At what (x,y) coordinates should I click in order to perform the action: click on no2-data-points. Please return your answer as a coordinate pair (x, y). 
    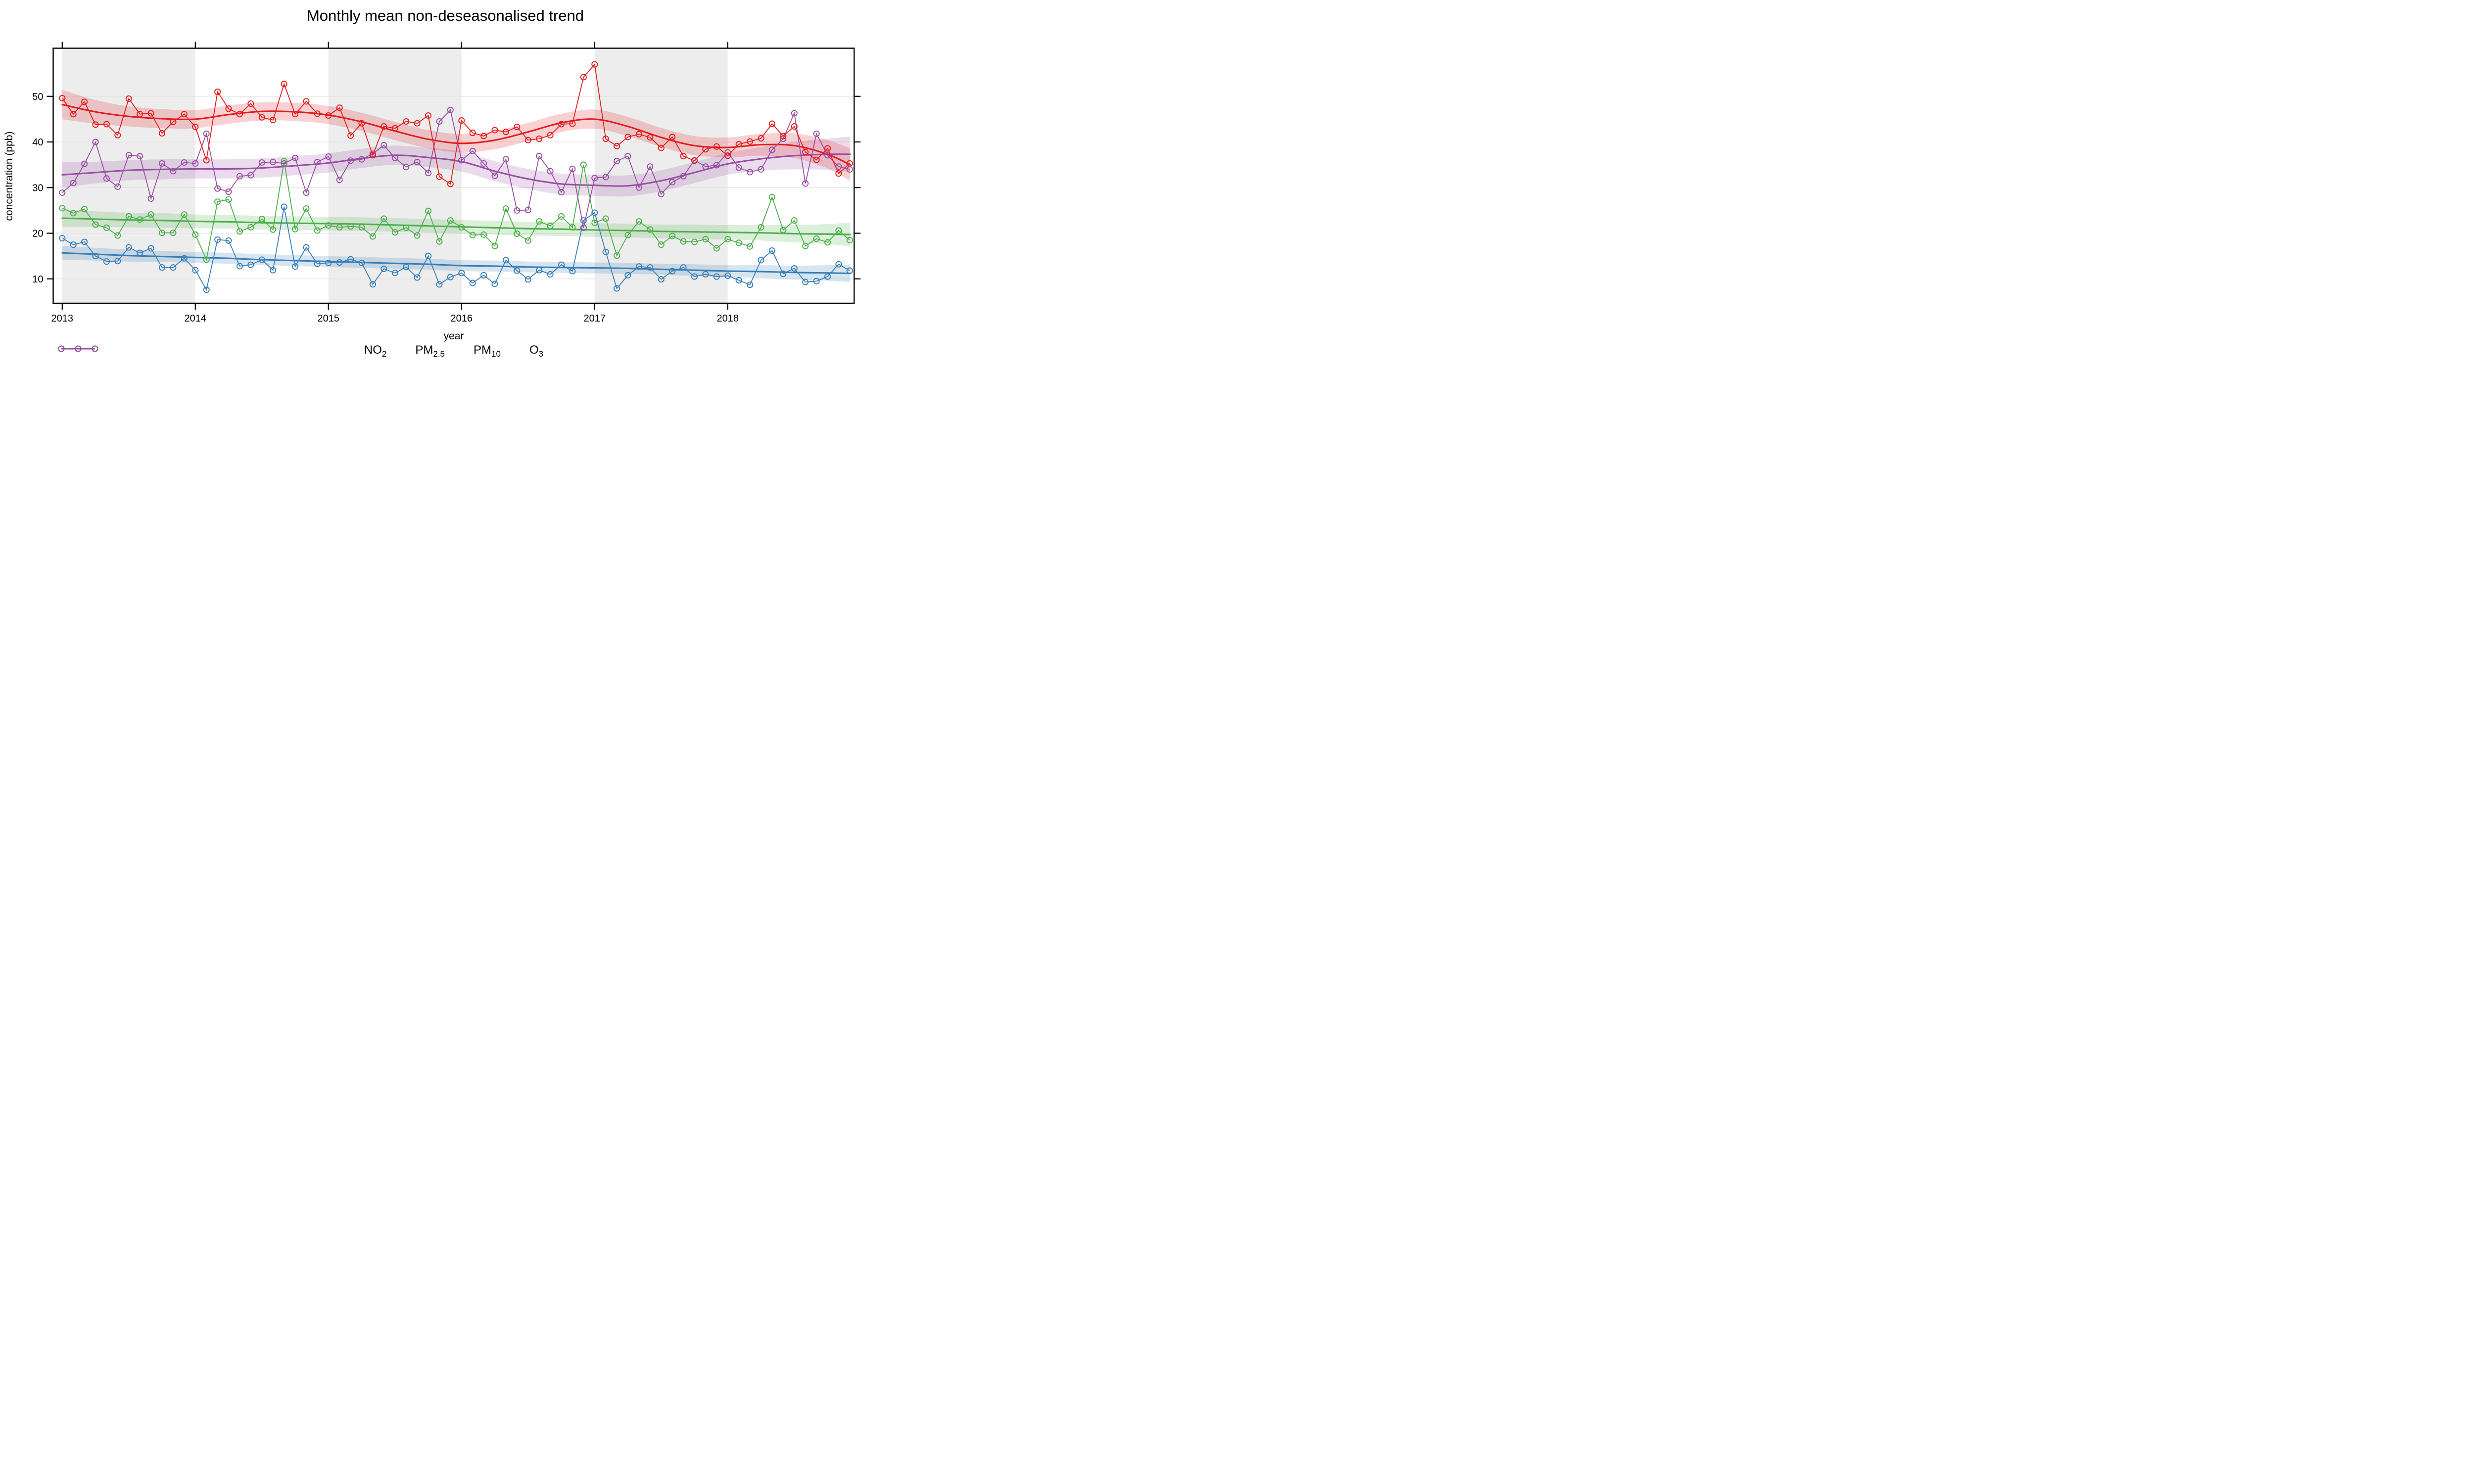
    Looking at the image, I should click on (456, 124).